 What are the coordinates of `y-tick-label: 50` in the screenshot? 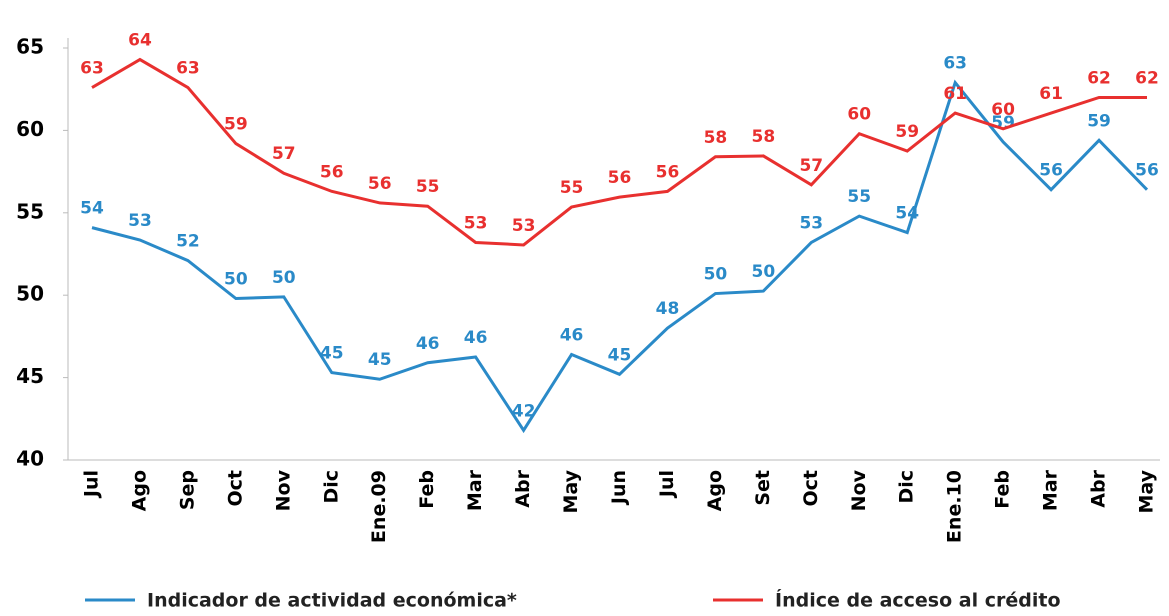 It's located at (30, 294).